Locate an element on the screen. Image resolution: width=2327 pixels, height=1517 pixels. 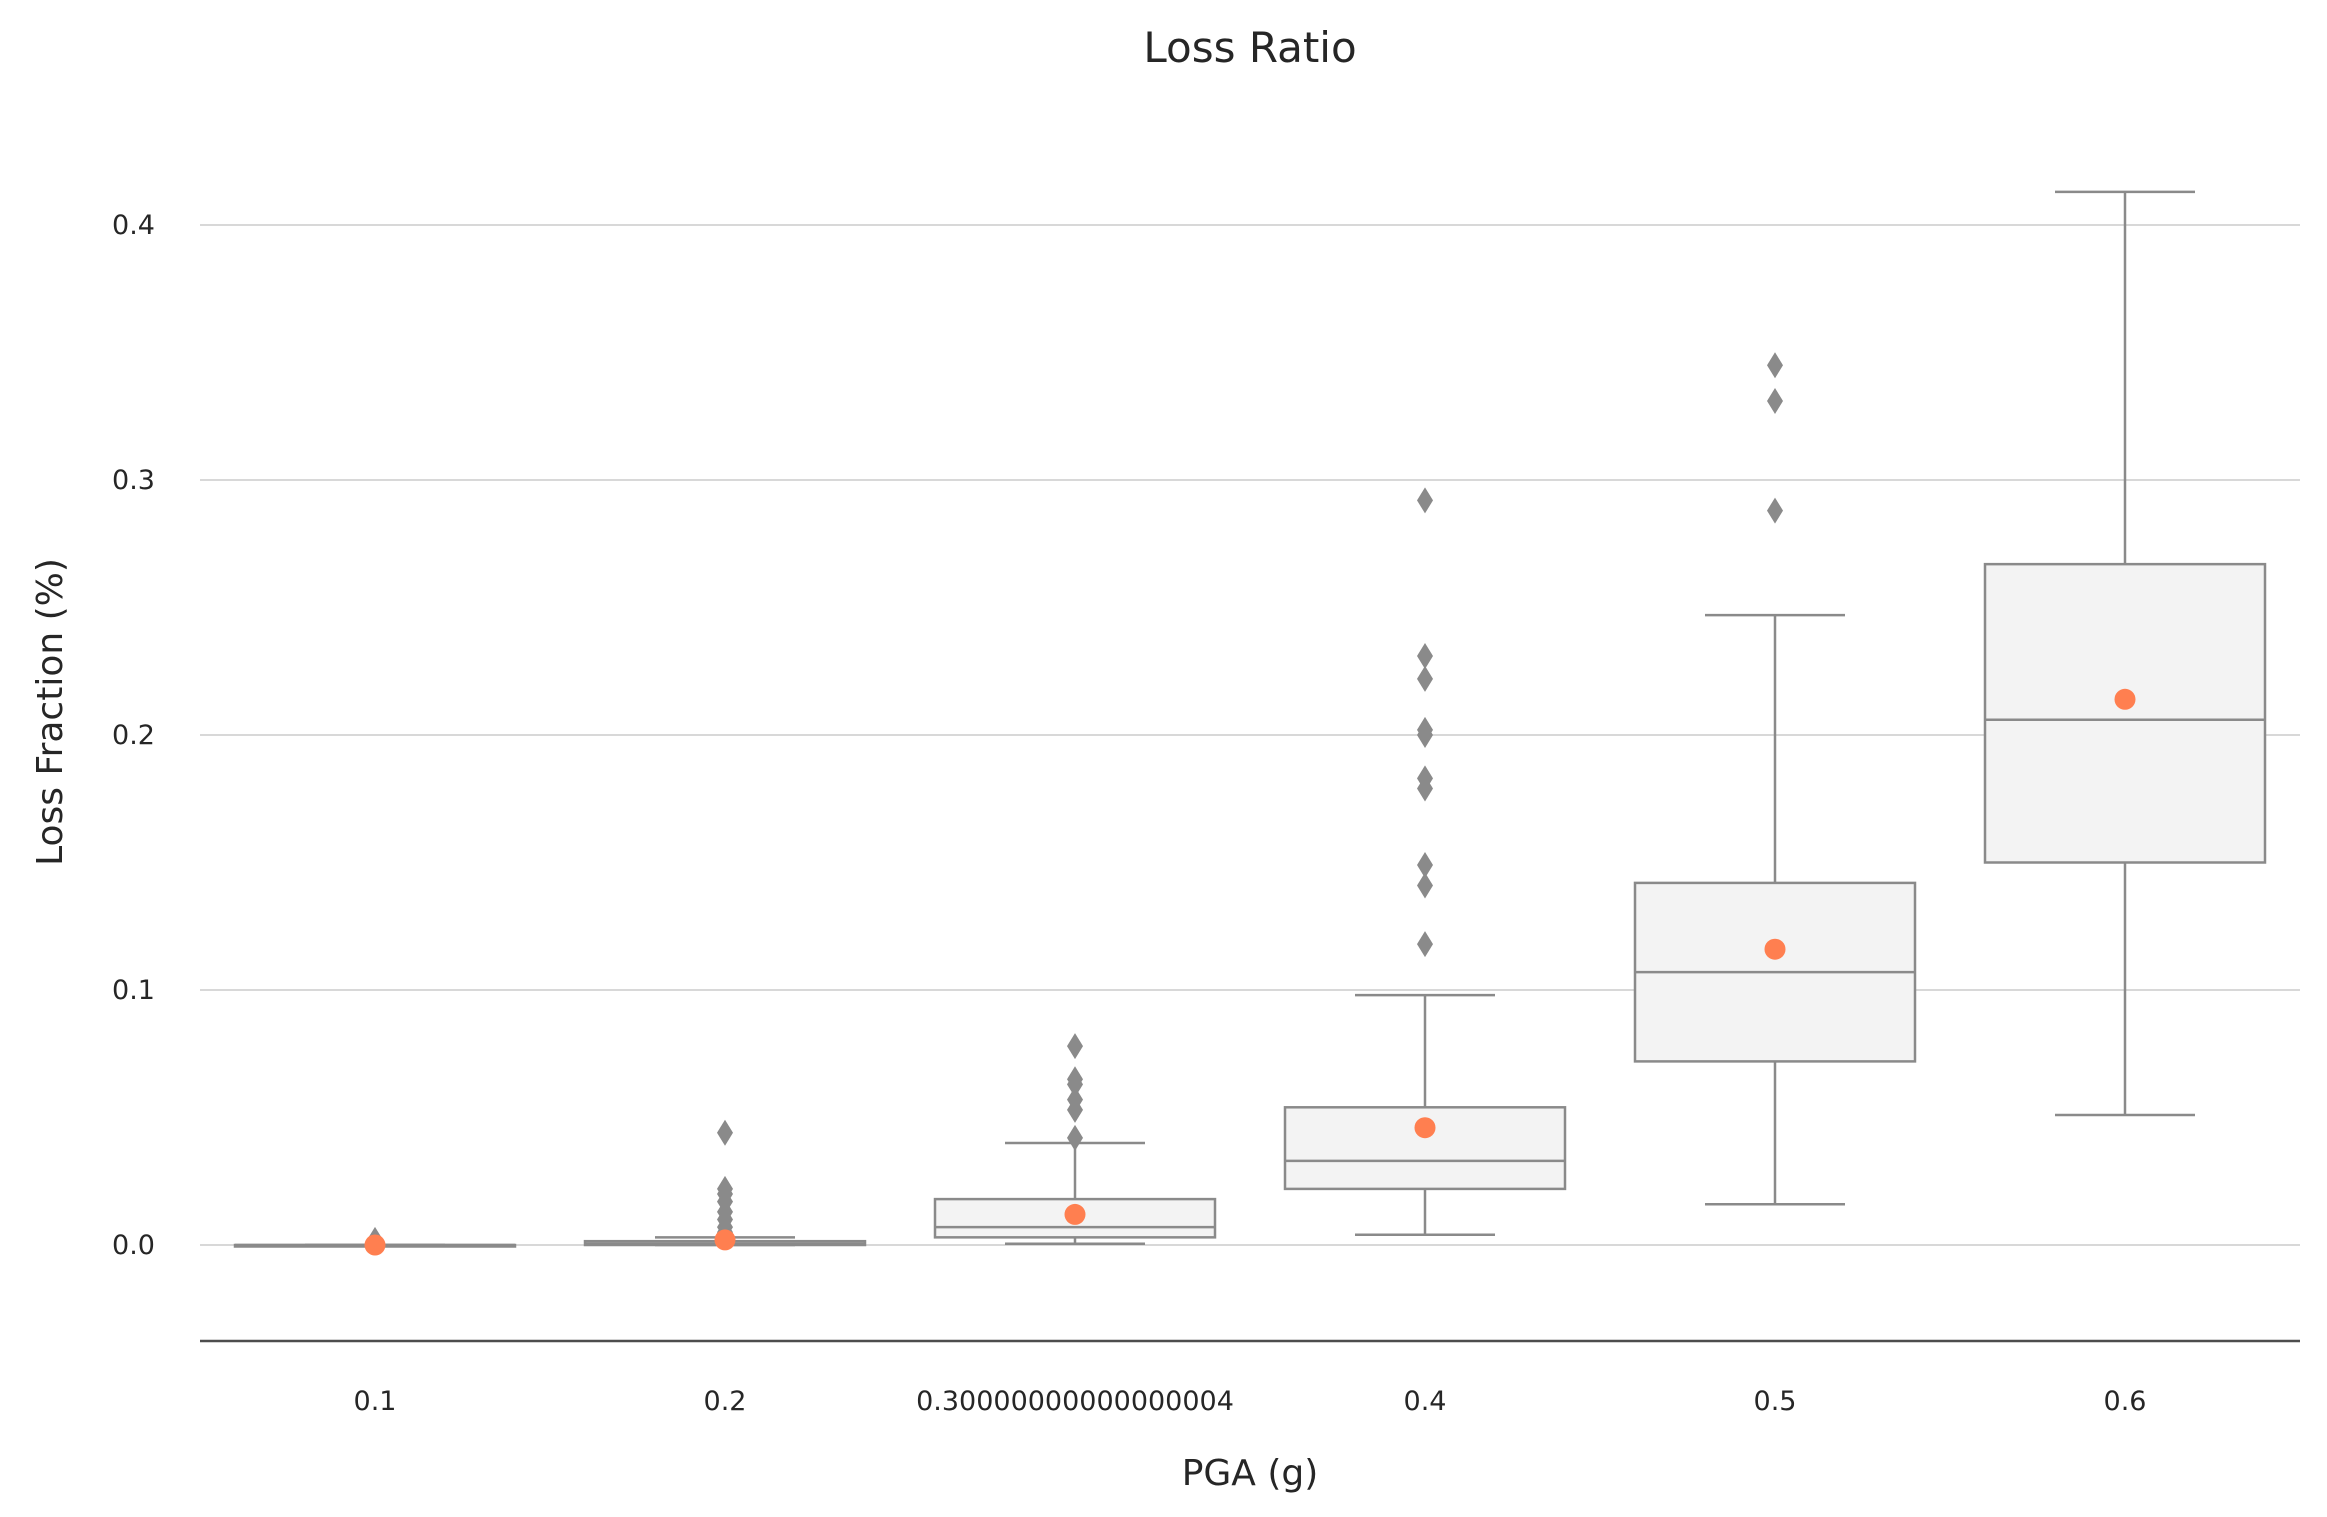
x-tick-label: 0.4 is located at coordinates (1425, 1401).